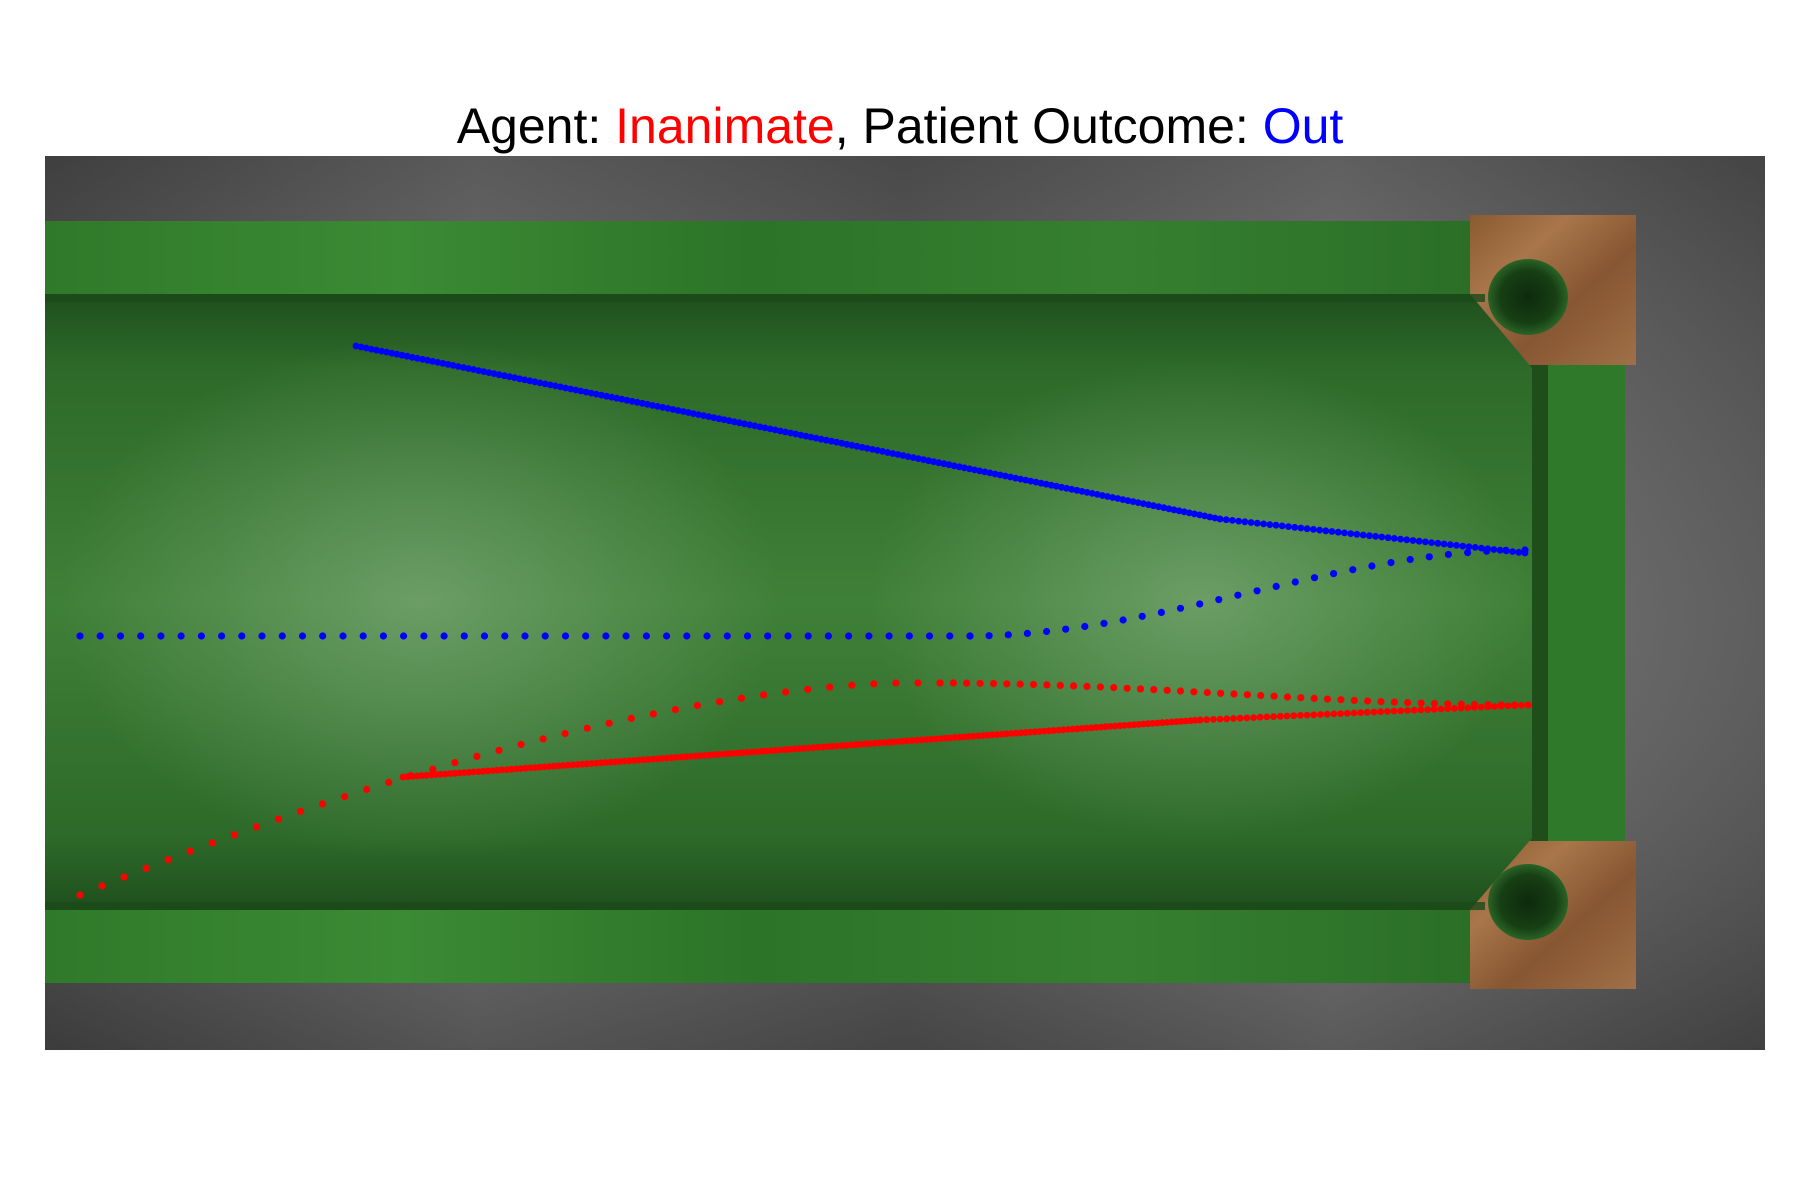  I want to click on felt-light-spot-right, so click(1200, 600).